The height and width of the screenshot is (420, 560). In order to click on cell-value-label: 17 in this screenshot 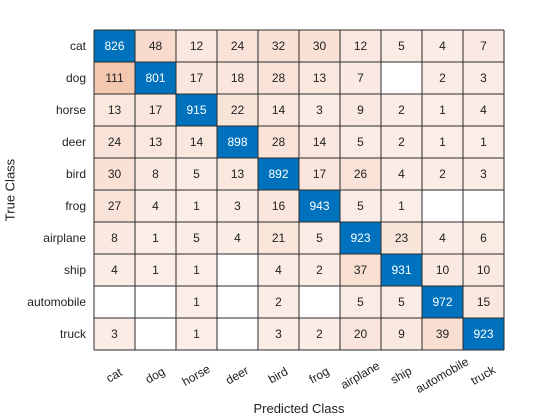, I will do `click(156, 110)`.